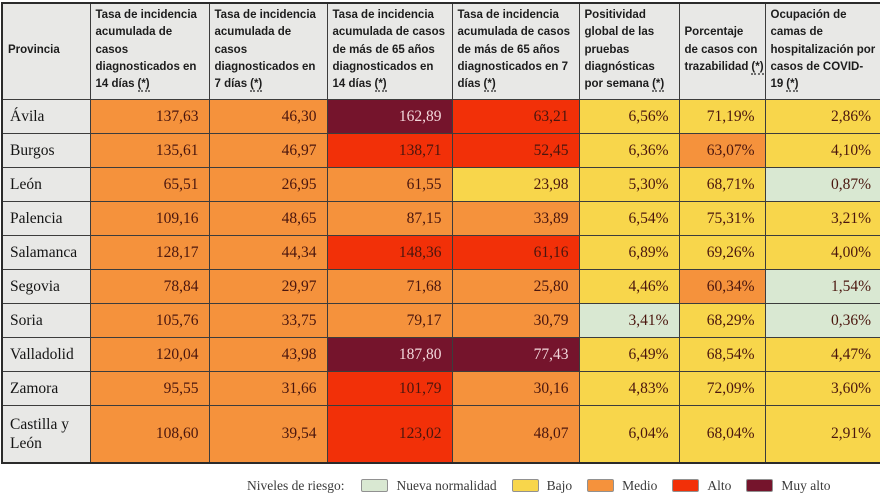 The width and height of the screenshot is (880, 495). What do you see at coordinates (268, 434) in the screenshot?
I see `value-cell: 39,54` at bounding box center [268, 434].